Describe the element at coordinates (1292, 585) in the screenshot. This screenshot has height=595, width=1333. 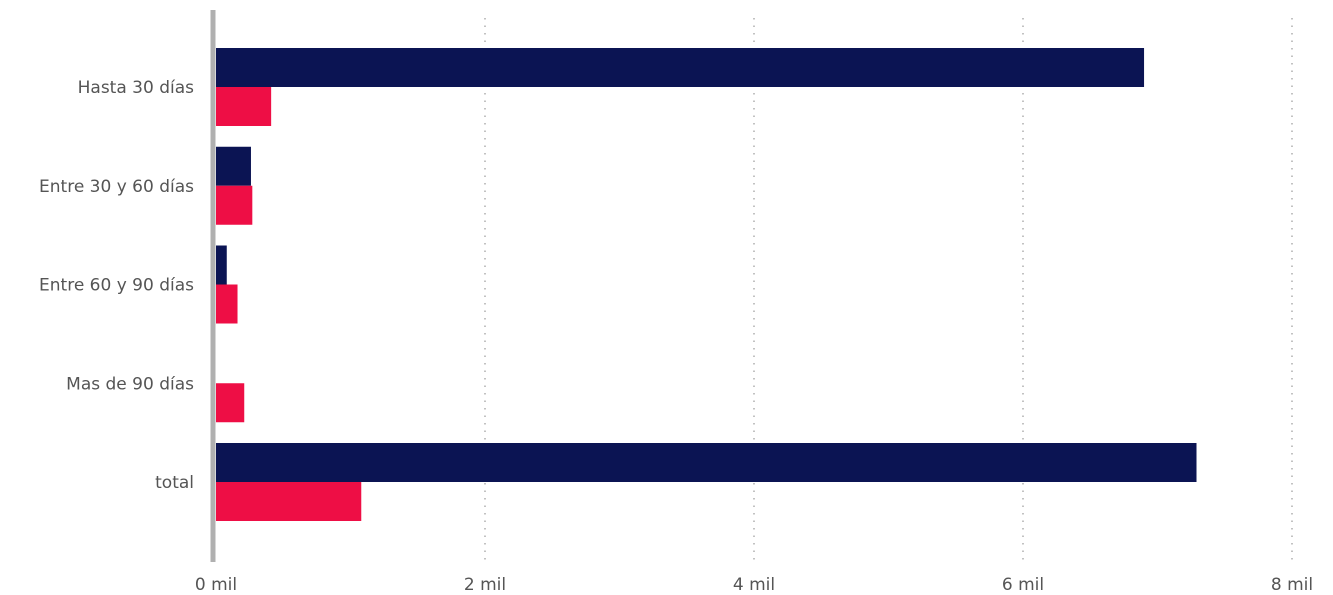
I see `x-tick-label: 8 mil` at that location.